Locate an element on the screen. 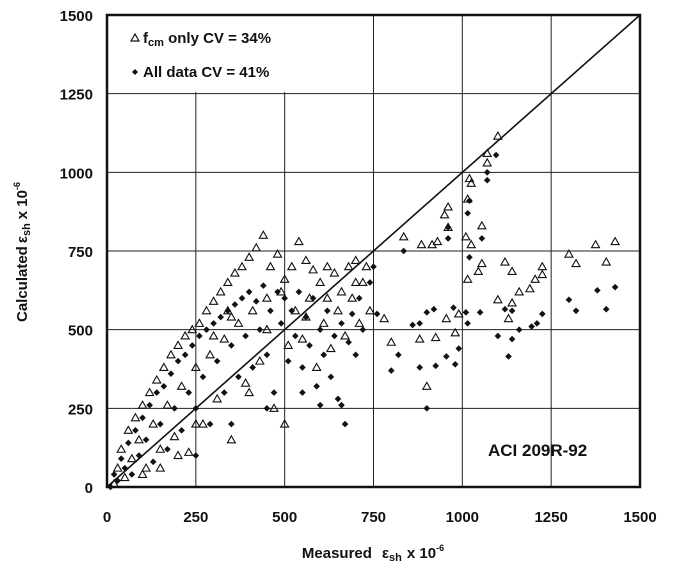 This screenshot has height=583, width=676. legend-background is located at coordinates (210, 54).